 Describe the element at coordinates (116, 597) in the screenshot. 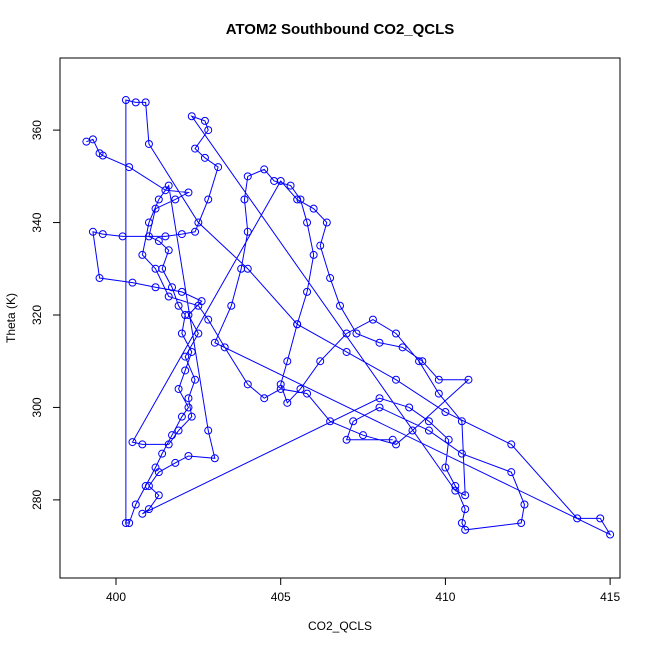

I see `x-tick-label: 400` at that location.